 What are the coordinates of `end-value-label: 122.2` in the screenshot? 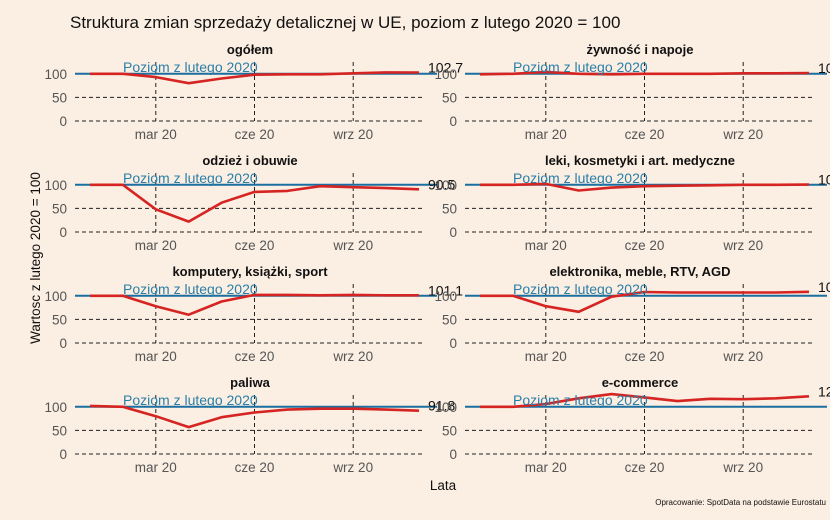 It's located at (824, 391).